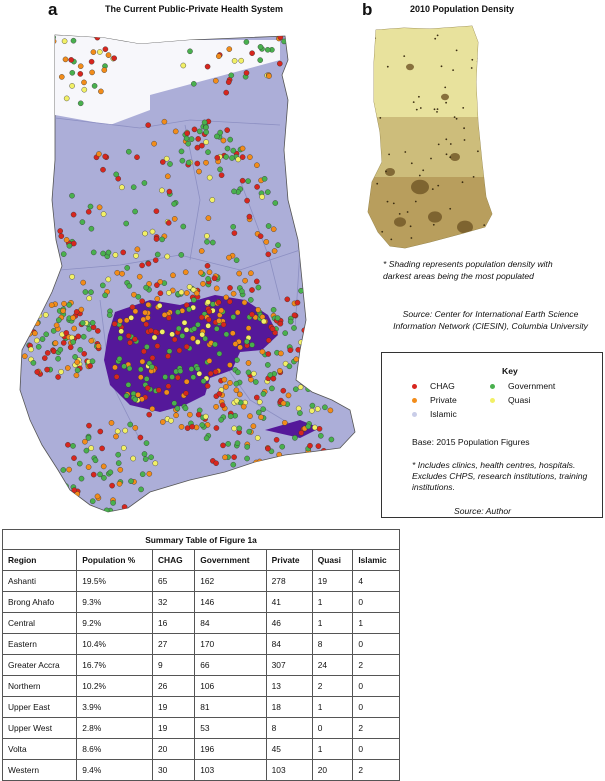 This screenshot has width=605, height=781. What do you see at coordinates (430, 147) in the screenshot?
I see `density-middle-band` at bounding box center [430, 147].